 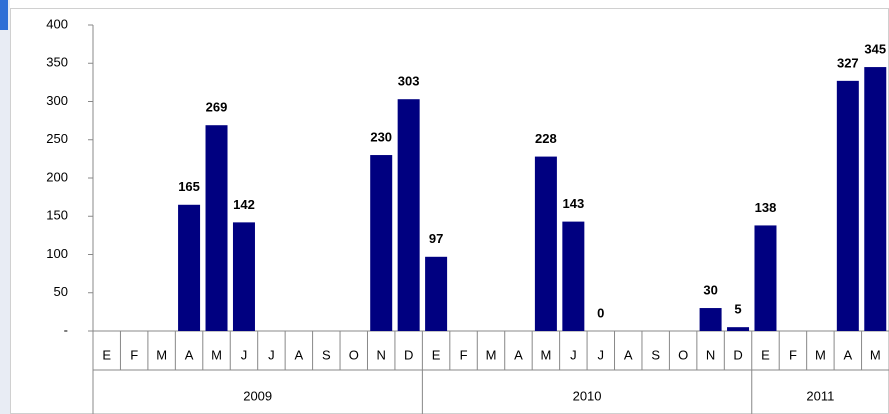 I want to click on y-tick-label: 400, so click(x=57, y=23).